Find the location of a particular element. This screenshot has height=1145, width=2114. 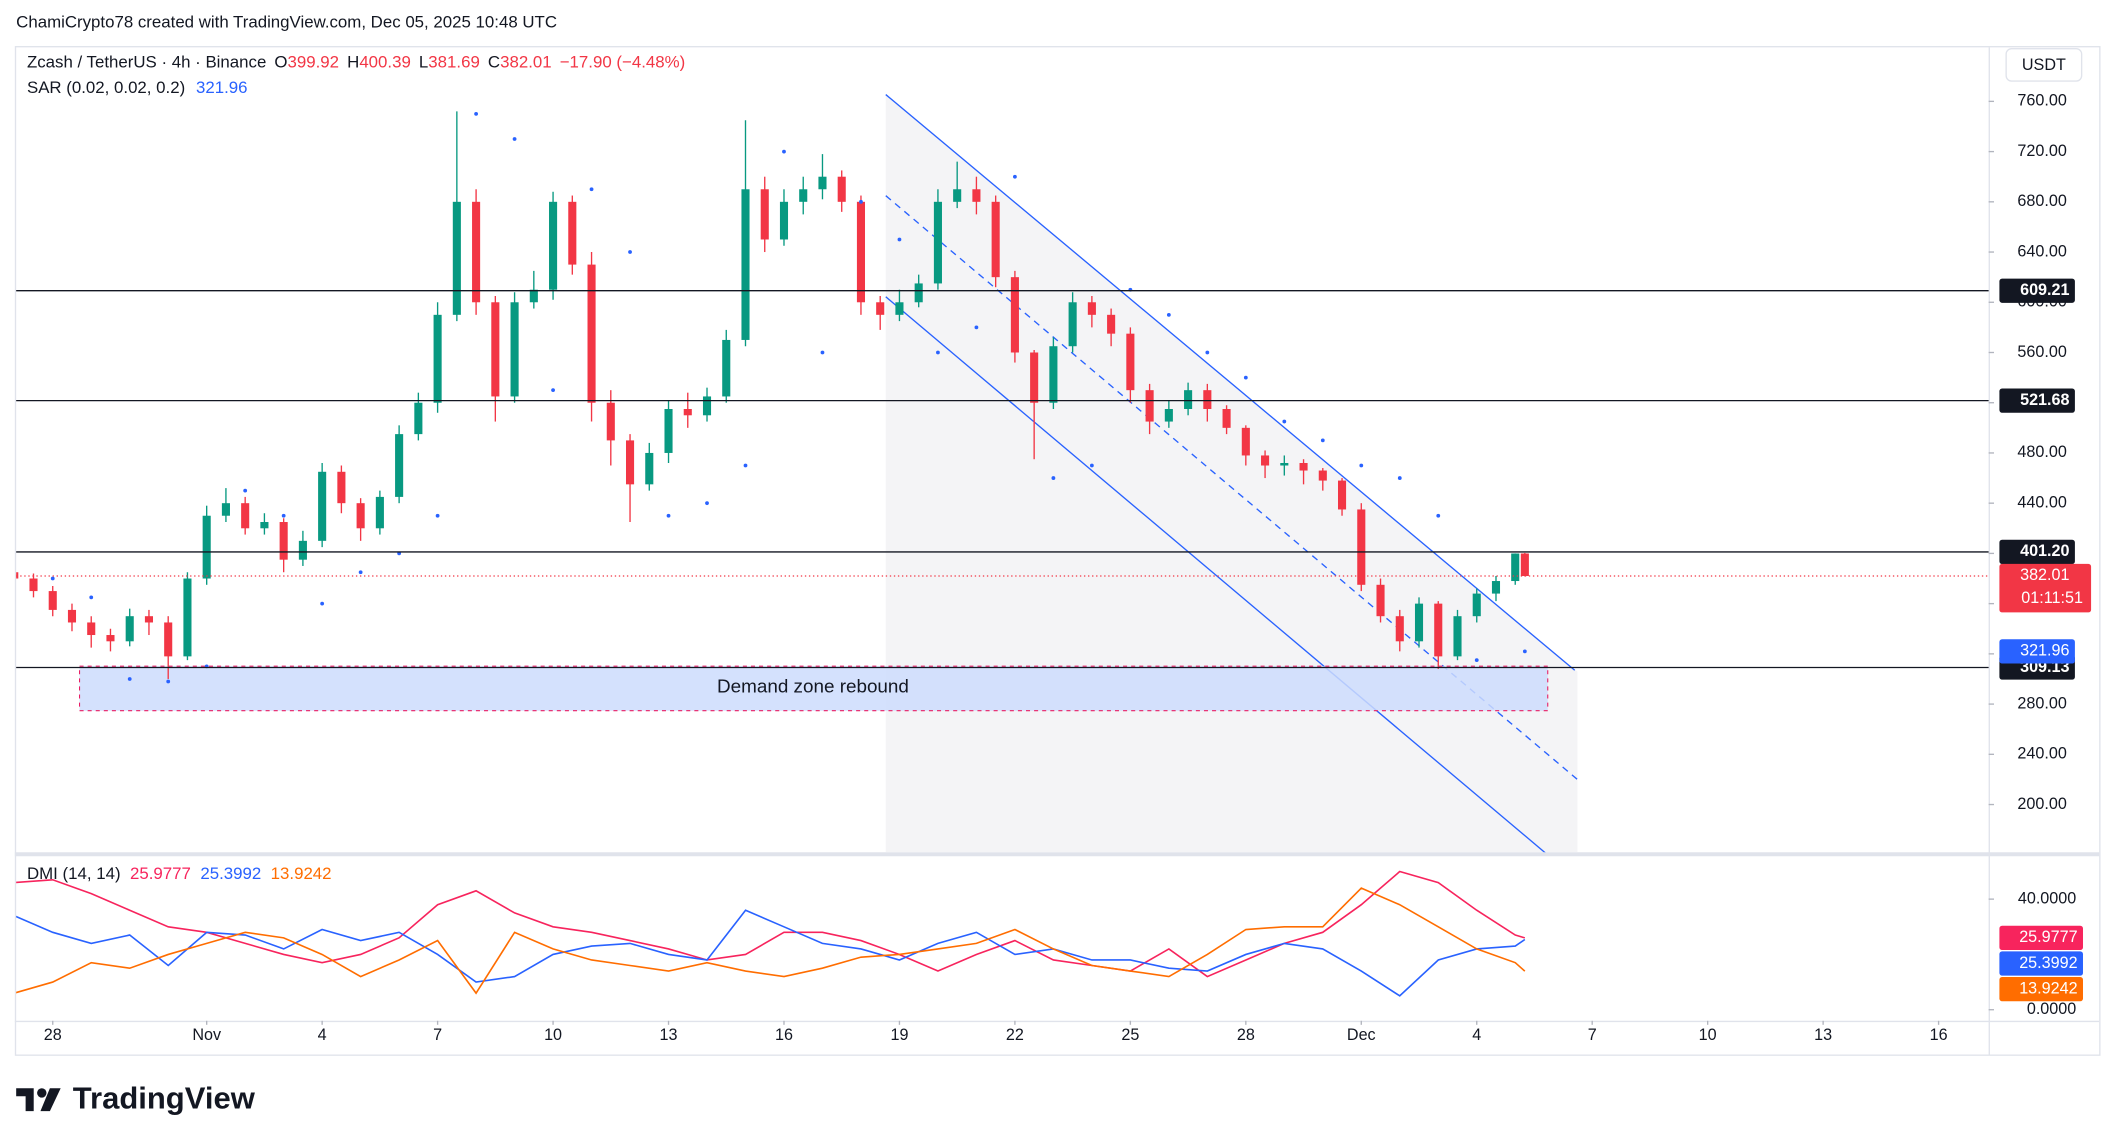

currency-button is located at coordinates (2044, 65).